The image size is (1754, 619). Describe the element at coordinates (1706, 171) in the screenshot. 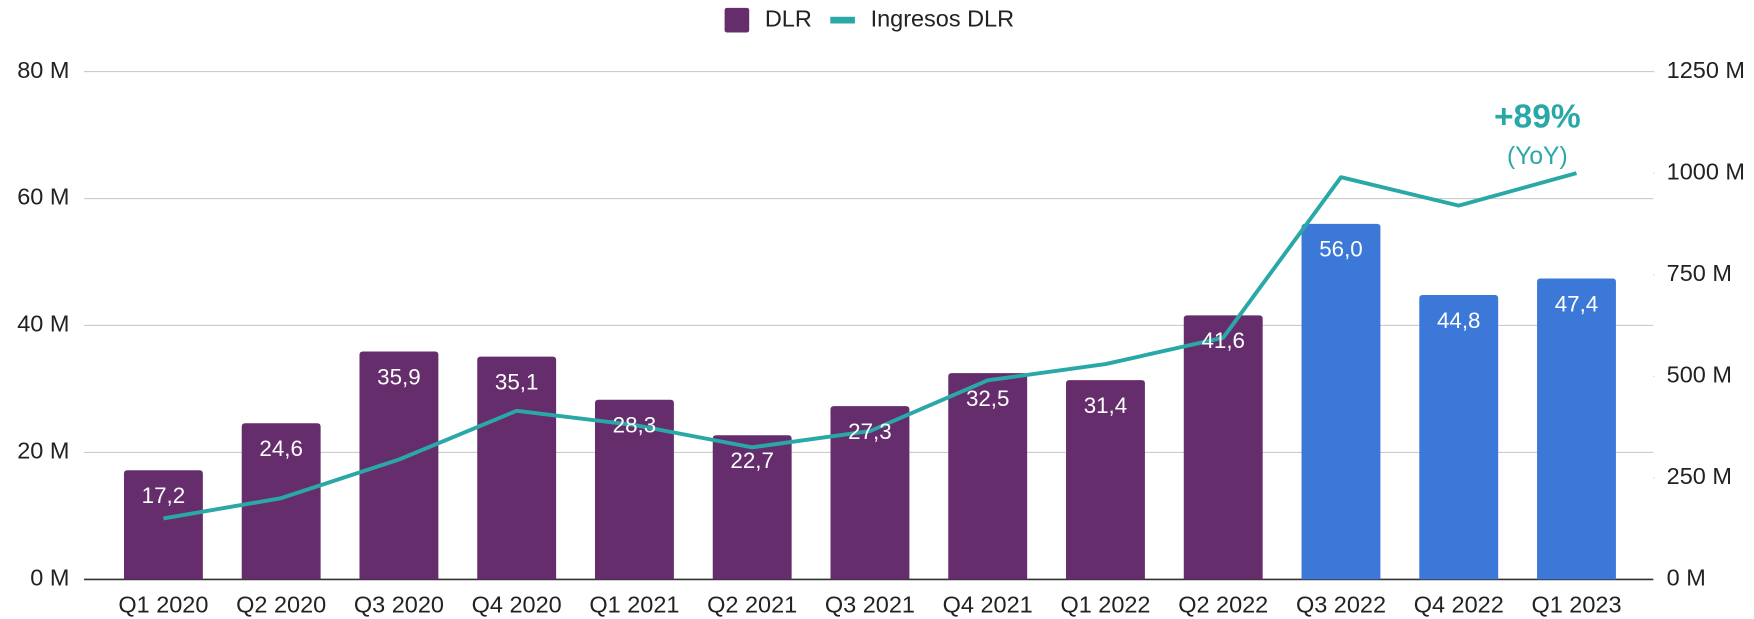

I see `y2-tick-label: 1000 M` at that location.